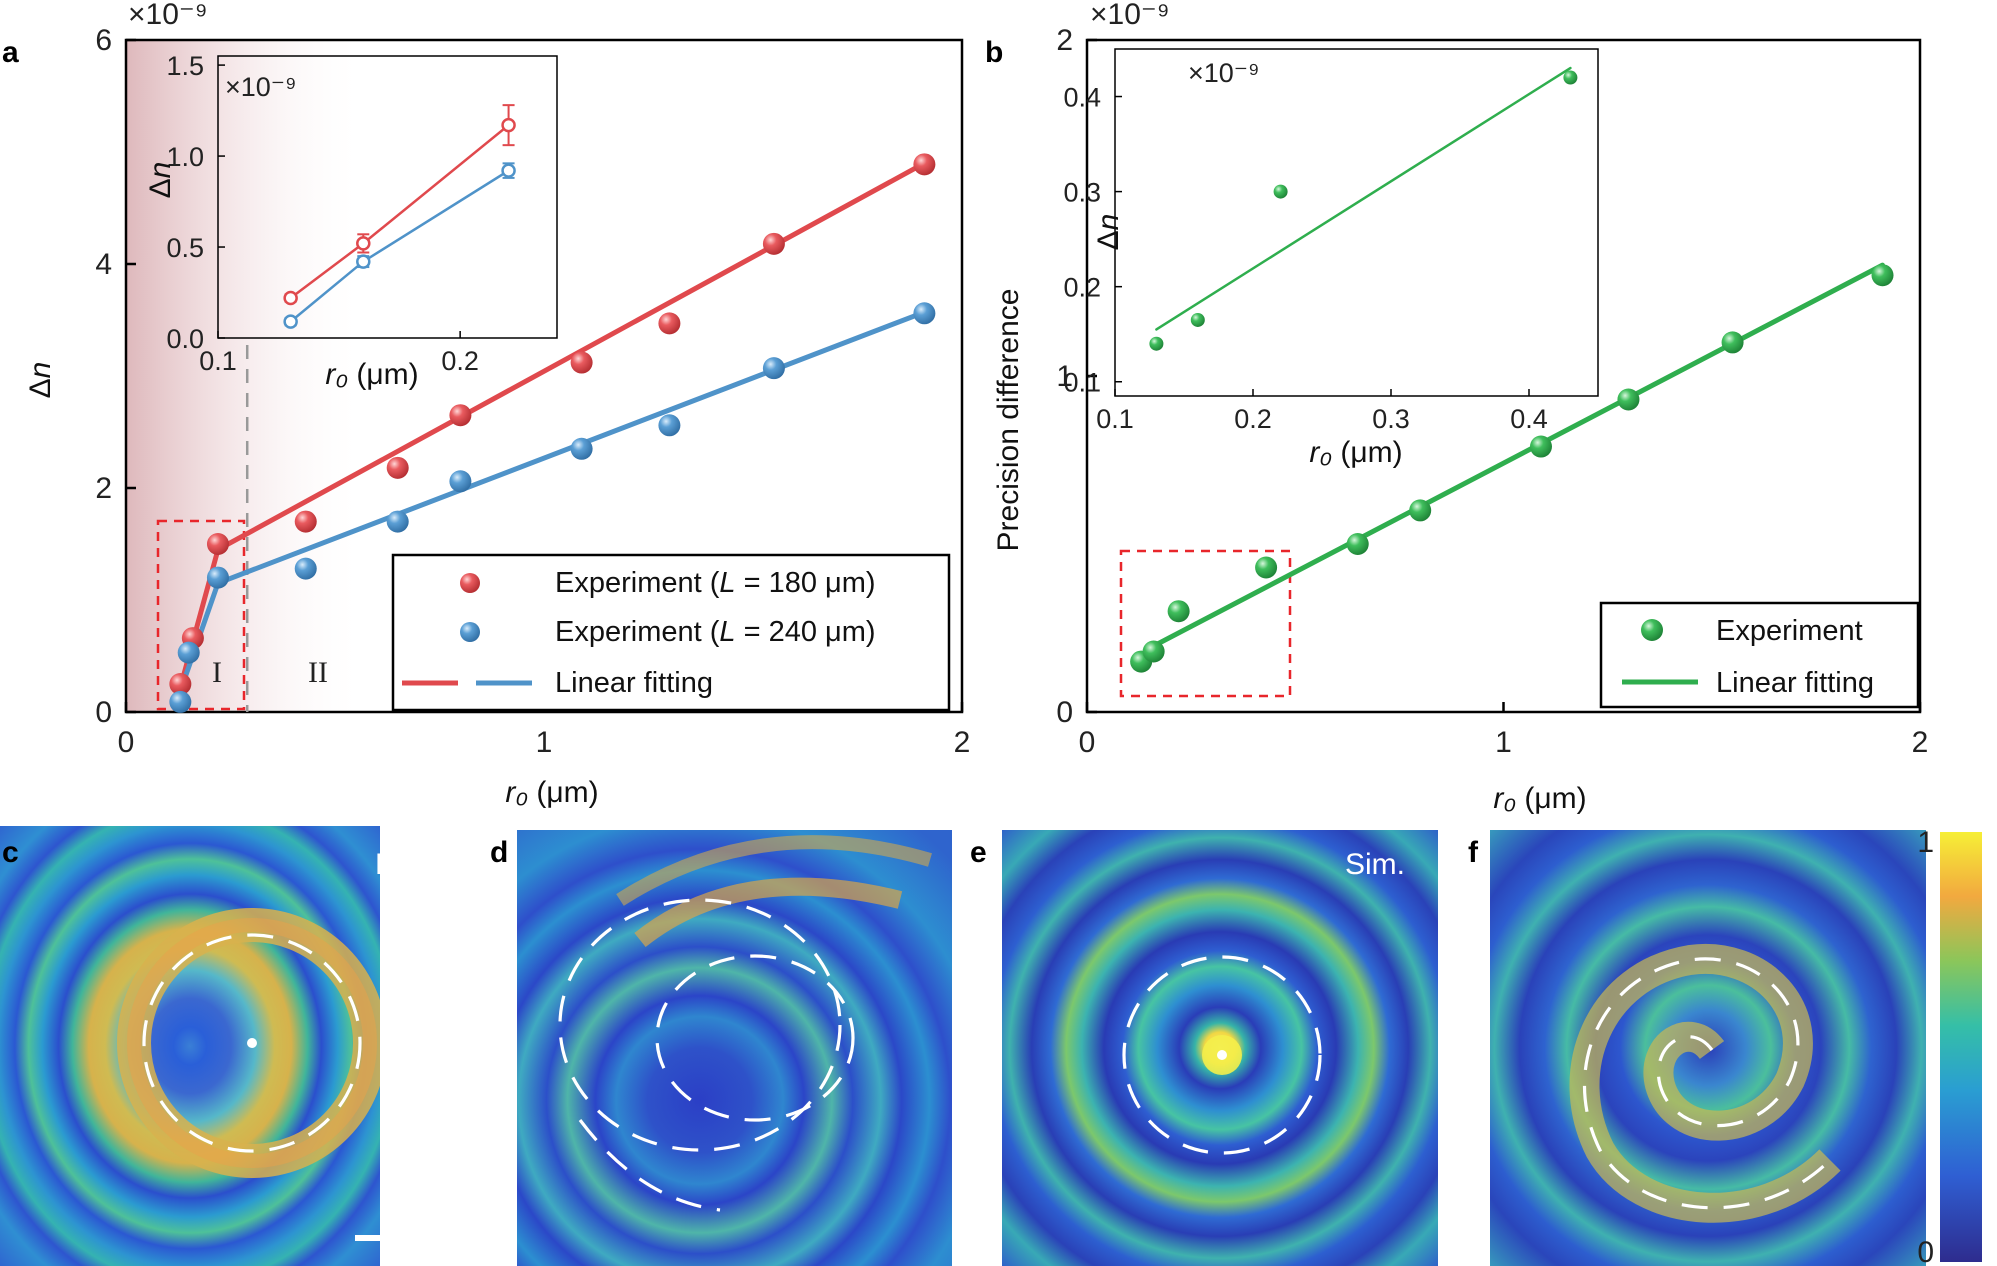  I want to click on x-tick-label: 1, so click(544, 742).